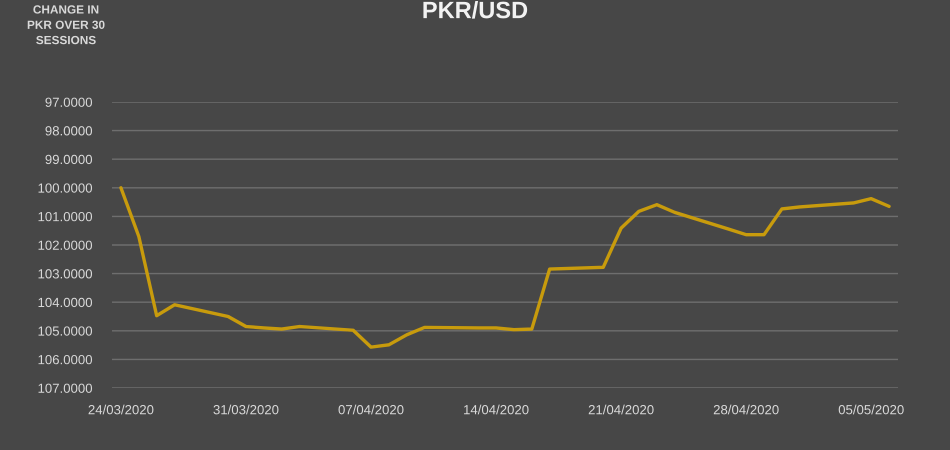 The image size is (950, 450). What do you see at coordinates (621, 409) in the screenshot?
I see `x-tick-label: 21/04/2020` at bounding box center [621, 409].